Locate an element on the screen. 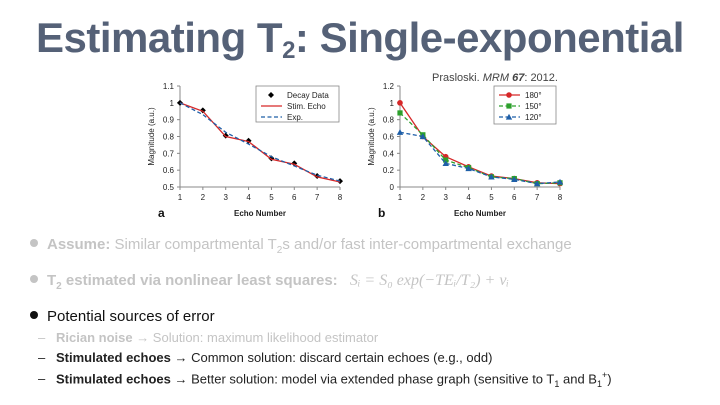 This screenshot has width=720, height=405. panel-label: a is located at coordinates (161, 213).